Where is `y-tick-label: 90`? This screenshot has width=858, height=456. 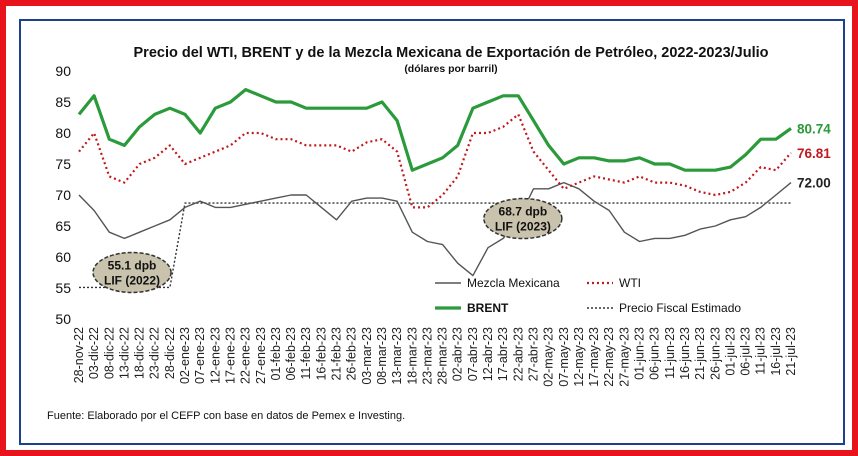
y-tick-label: 90 is located at coordinates (63, 71).